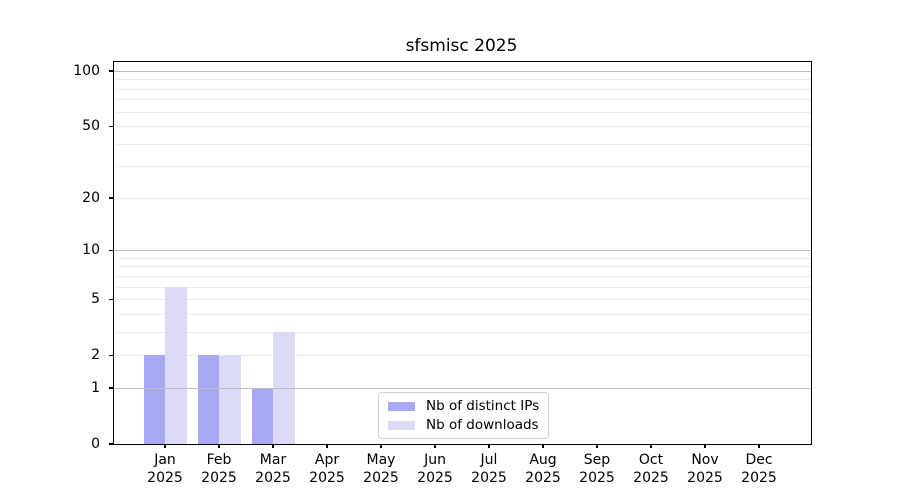 The image size is (900, 500). What do you see at coordinates (597, 469) in the screenshot?
I see `x-tick-label: Sep 2025` at bounding box center [597, 469].